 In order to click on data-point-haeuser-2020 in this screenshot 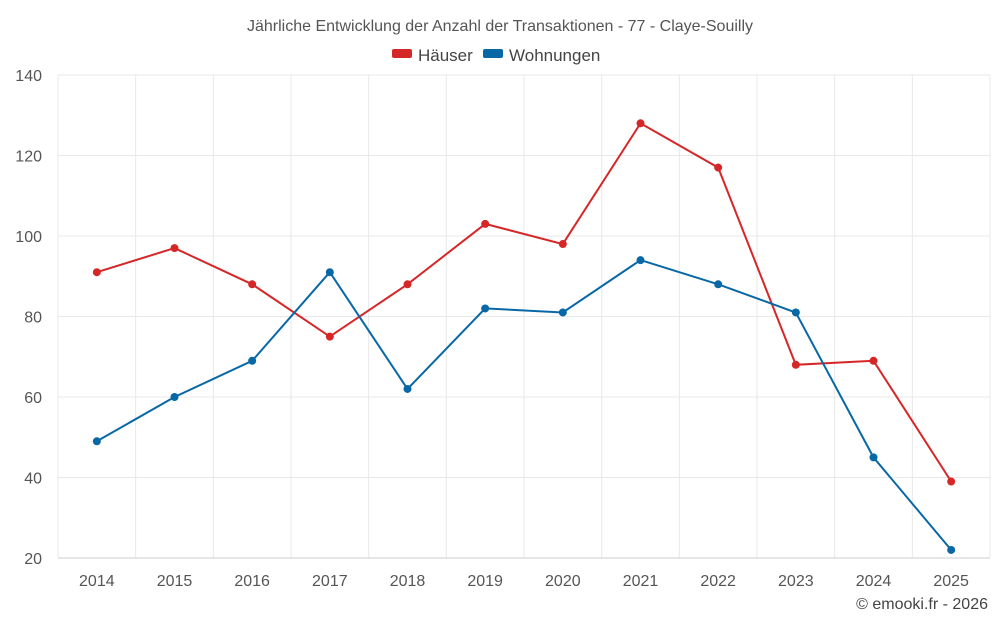, I will do `click(562, 244)`.